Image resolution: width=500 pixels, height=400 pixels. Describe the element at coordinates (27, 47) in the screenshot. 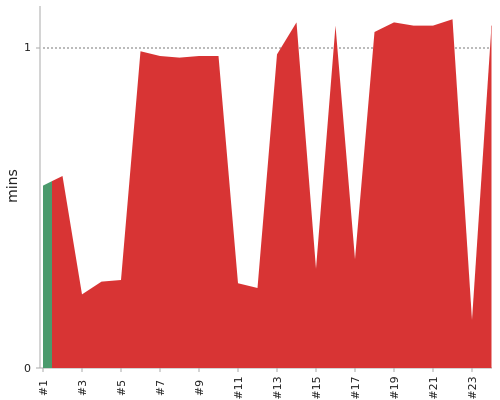

I see `y-tick-label-1: 1` at that location.